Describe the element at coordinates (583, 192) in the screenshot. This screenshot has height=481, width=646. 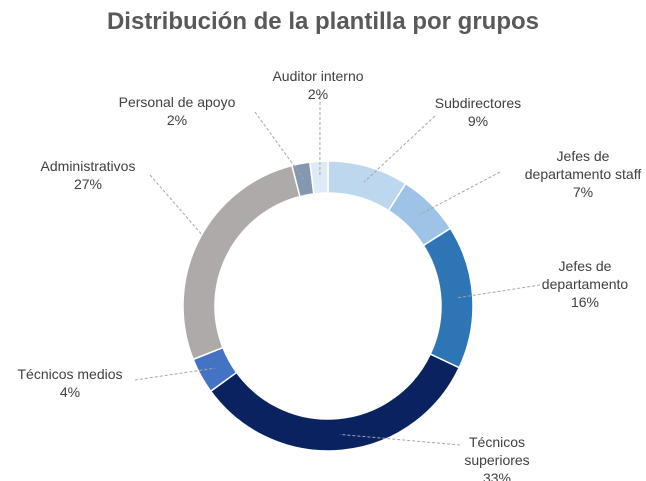
I see `value-label: 7%` at that location.